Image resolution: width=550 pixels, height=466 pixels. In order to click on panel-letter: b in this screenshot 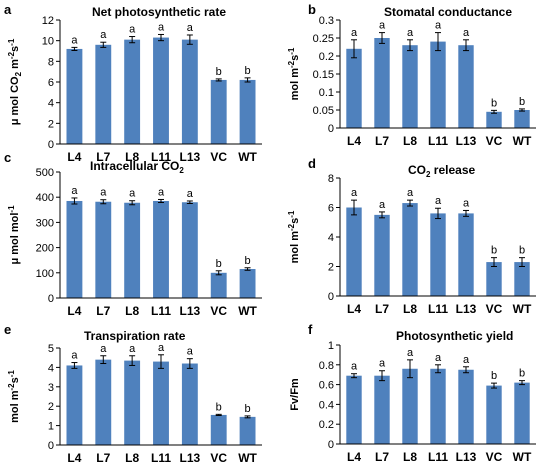, I will do `click(312, 9)`.